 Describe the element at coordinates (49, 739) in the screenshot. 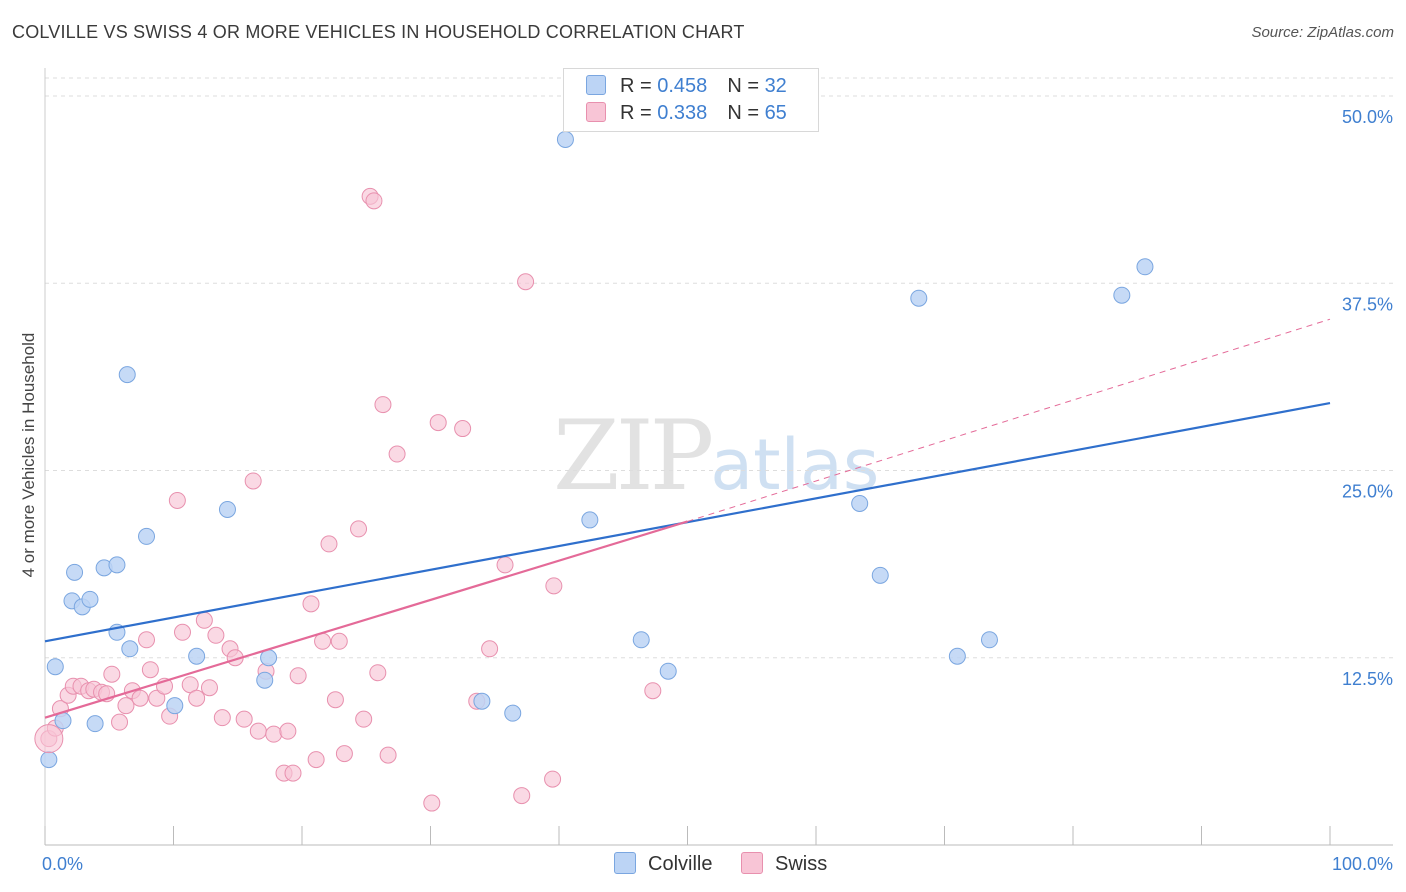

I see `swiss-point-cluster` at that location.